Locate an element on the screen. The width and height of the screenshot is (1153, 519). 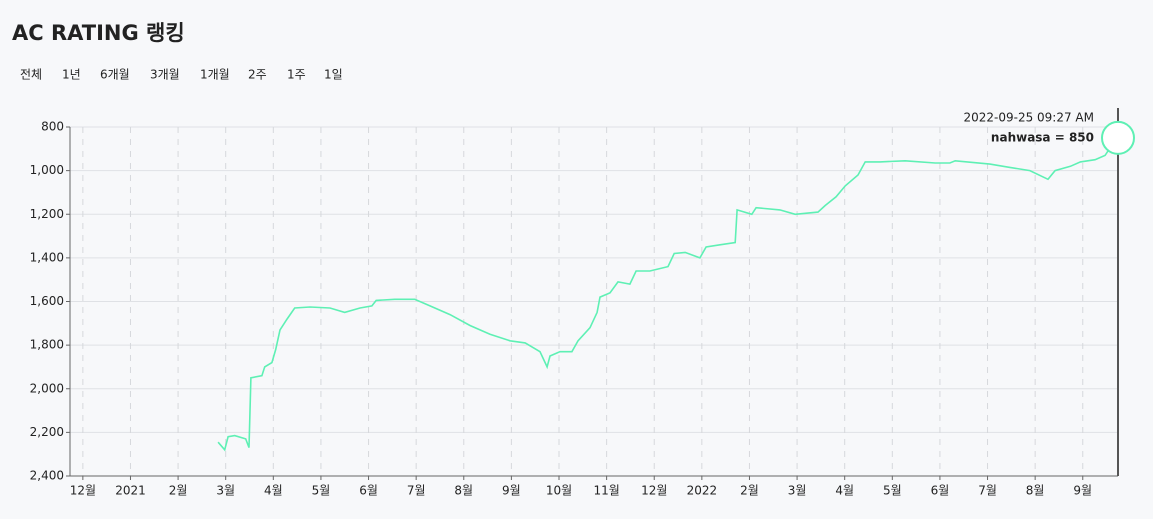
range-tab: 1개월 is located at coordinates (215, 75).